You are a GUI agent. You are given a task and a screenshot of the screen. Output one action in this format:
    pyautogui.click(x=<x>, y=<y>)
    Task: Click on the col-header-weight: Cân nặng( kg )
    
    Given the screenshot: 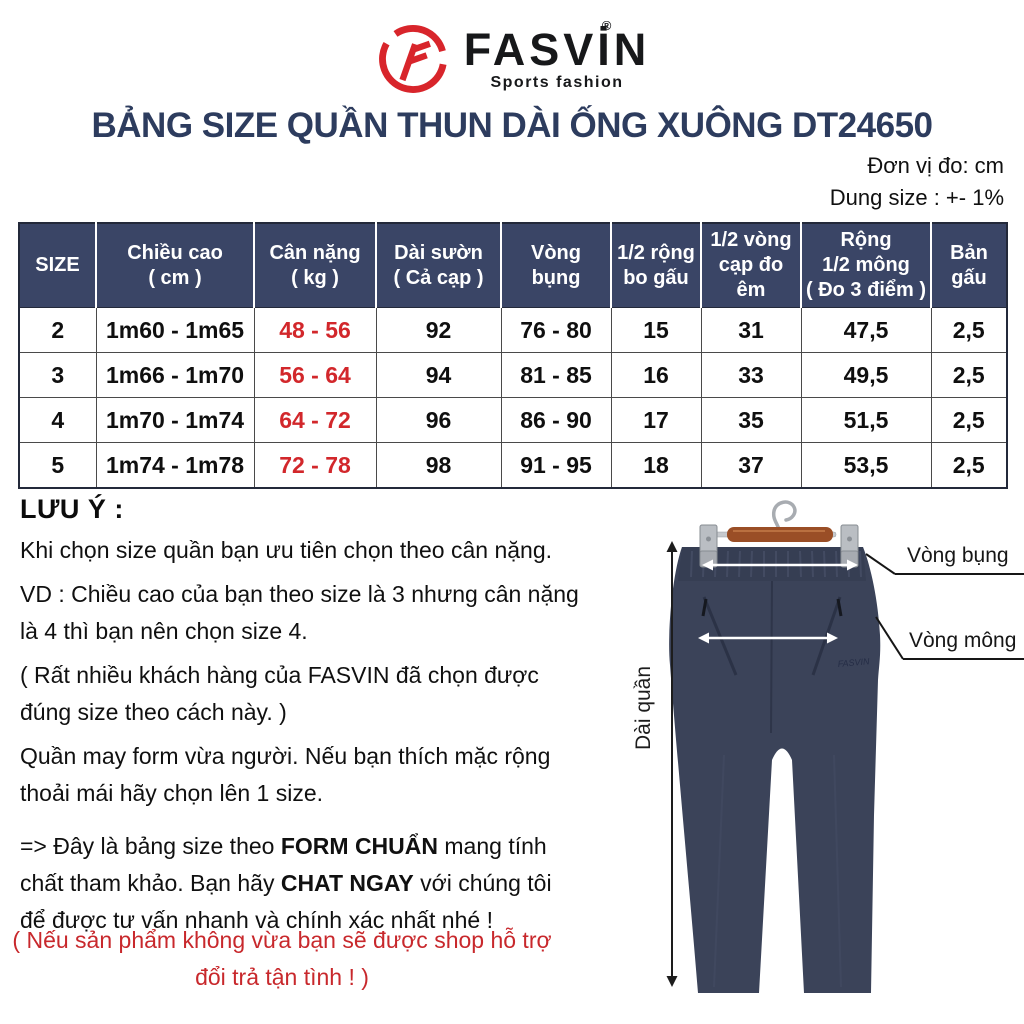 What is the action you would take?
    pyautogui.click(x=315, y=265)
    